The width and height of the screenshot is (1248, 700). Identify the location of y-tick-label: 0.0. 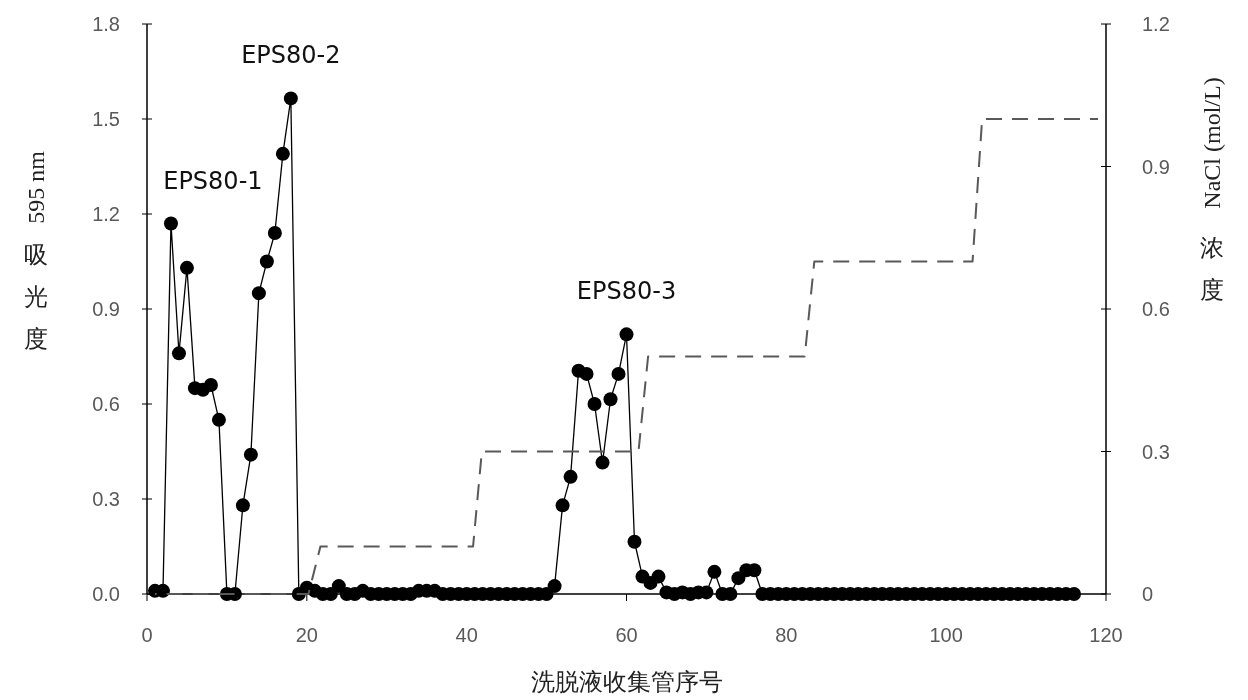
(106, 594).